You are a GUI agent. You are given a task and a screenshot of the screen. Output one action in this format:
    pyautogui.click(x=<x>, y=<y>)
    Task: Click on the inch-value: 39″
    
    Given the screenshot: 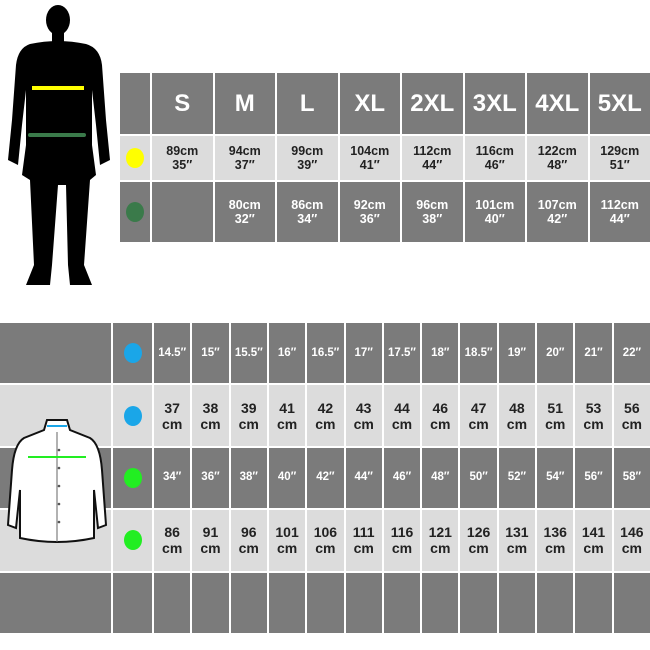 What is the action you would take?
    pyautogui.click(x=307, y=165)
    